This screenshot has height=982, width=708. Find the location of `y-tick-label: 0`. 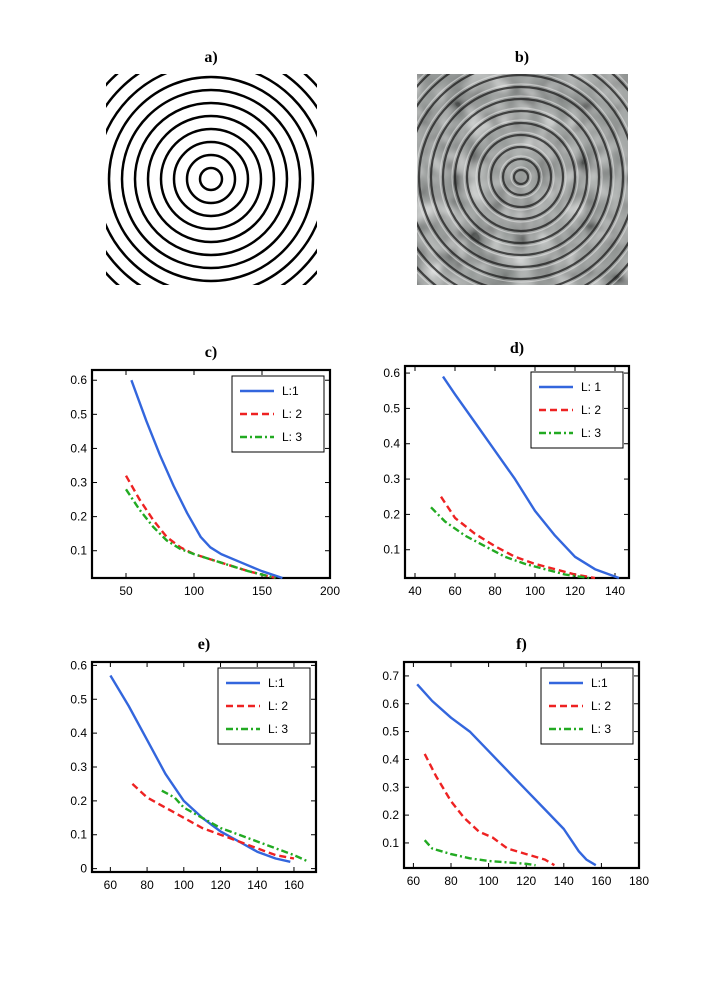

y-tick-label: 0 is located at coordinates (83, 869).